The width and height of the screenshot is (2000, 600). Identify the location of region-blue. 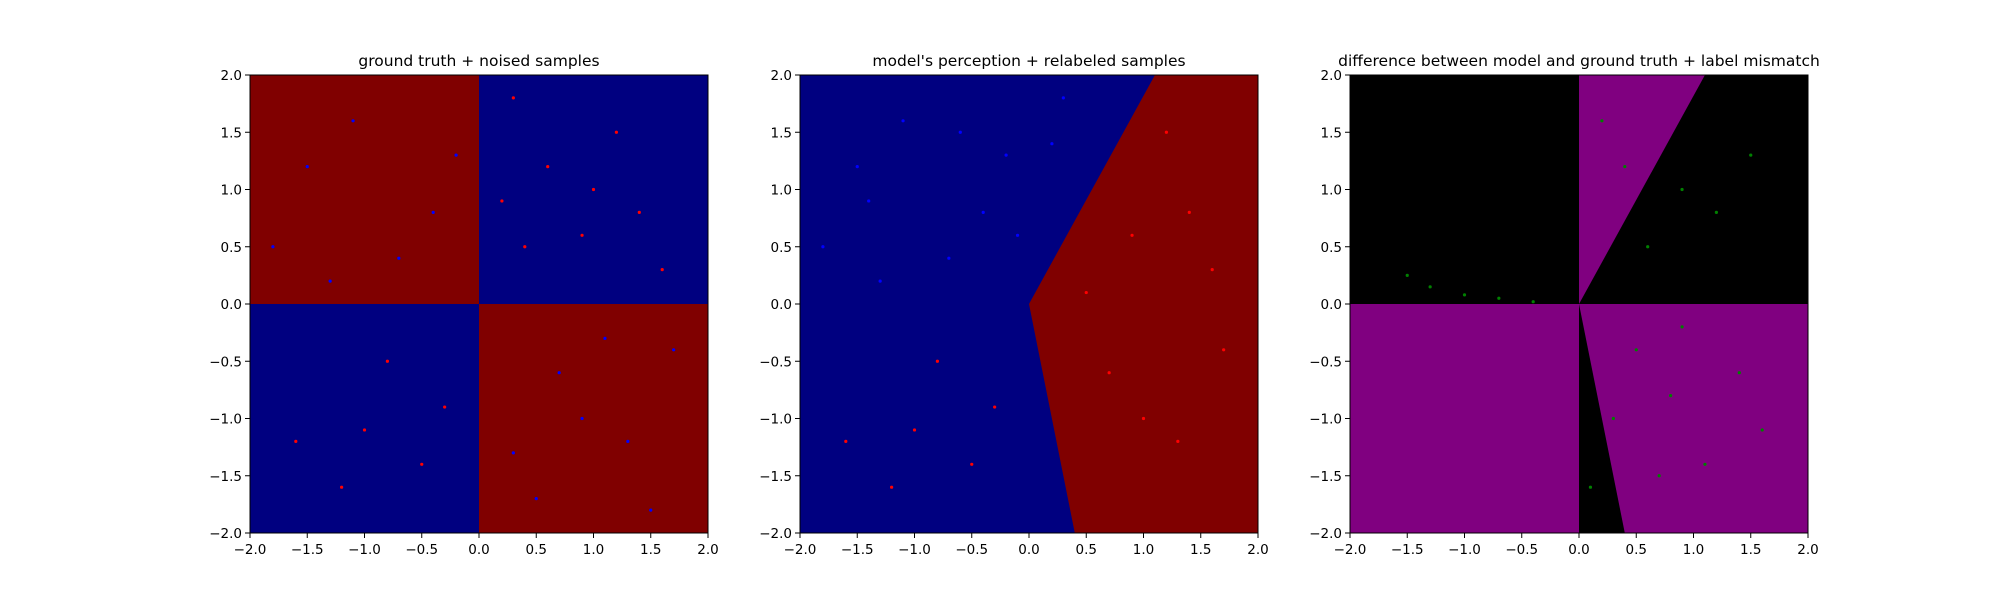
(364, 418).